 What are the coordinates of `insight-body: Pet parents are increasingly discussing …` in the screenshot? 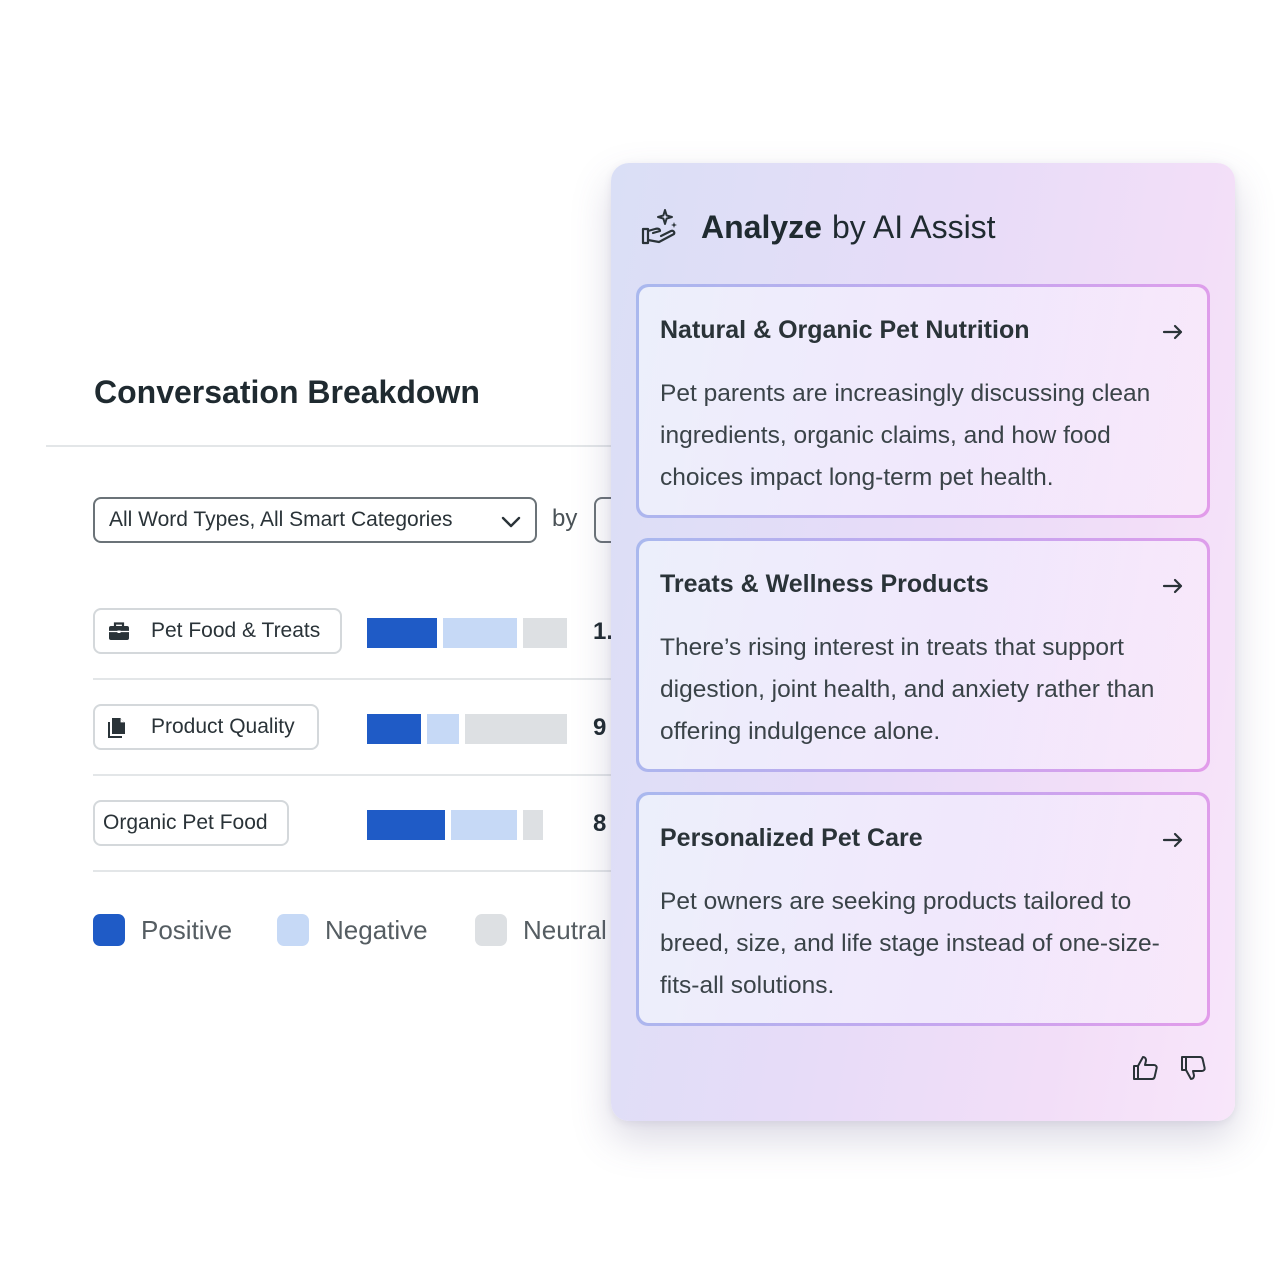 It's located at (905, 435).